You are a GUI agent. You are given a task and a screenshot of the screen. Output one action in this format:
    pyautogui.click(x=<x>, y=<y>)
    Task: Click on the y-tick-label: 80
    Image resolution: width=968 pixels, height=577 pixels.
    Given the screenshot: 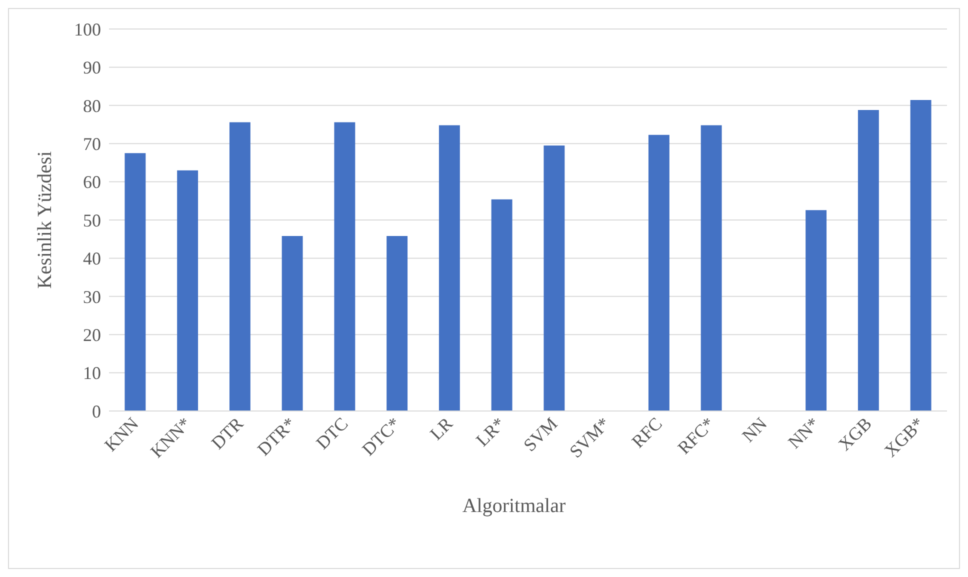 What is the action you would take?
    pyautogui.click(x=92, y=106)
    